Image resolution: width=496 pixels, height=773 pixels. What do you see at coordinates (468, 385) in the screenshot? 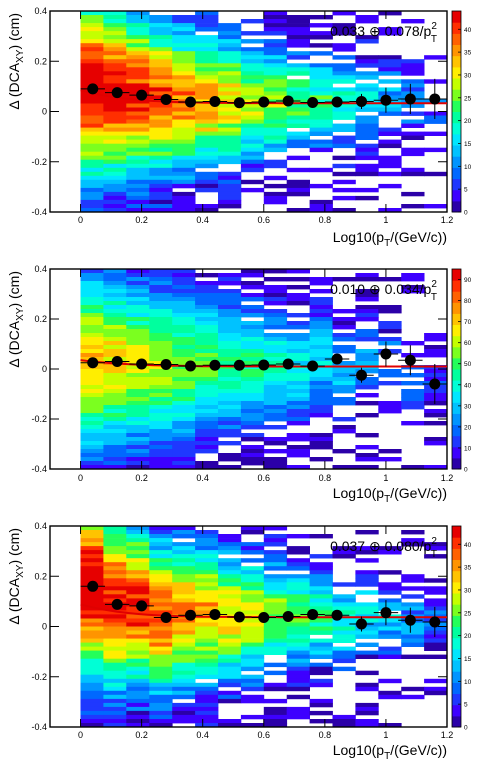
I see `colorbar-tick-label: 40` at bounding box center [468, 385].